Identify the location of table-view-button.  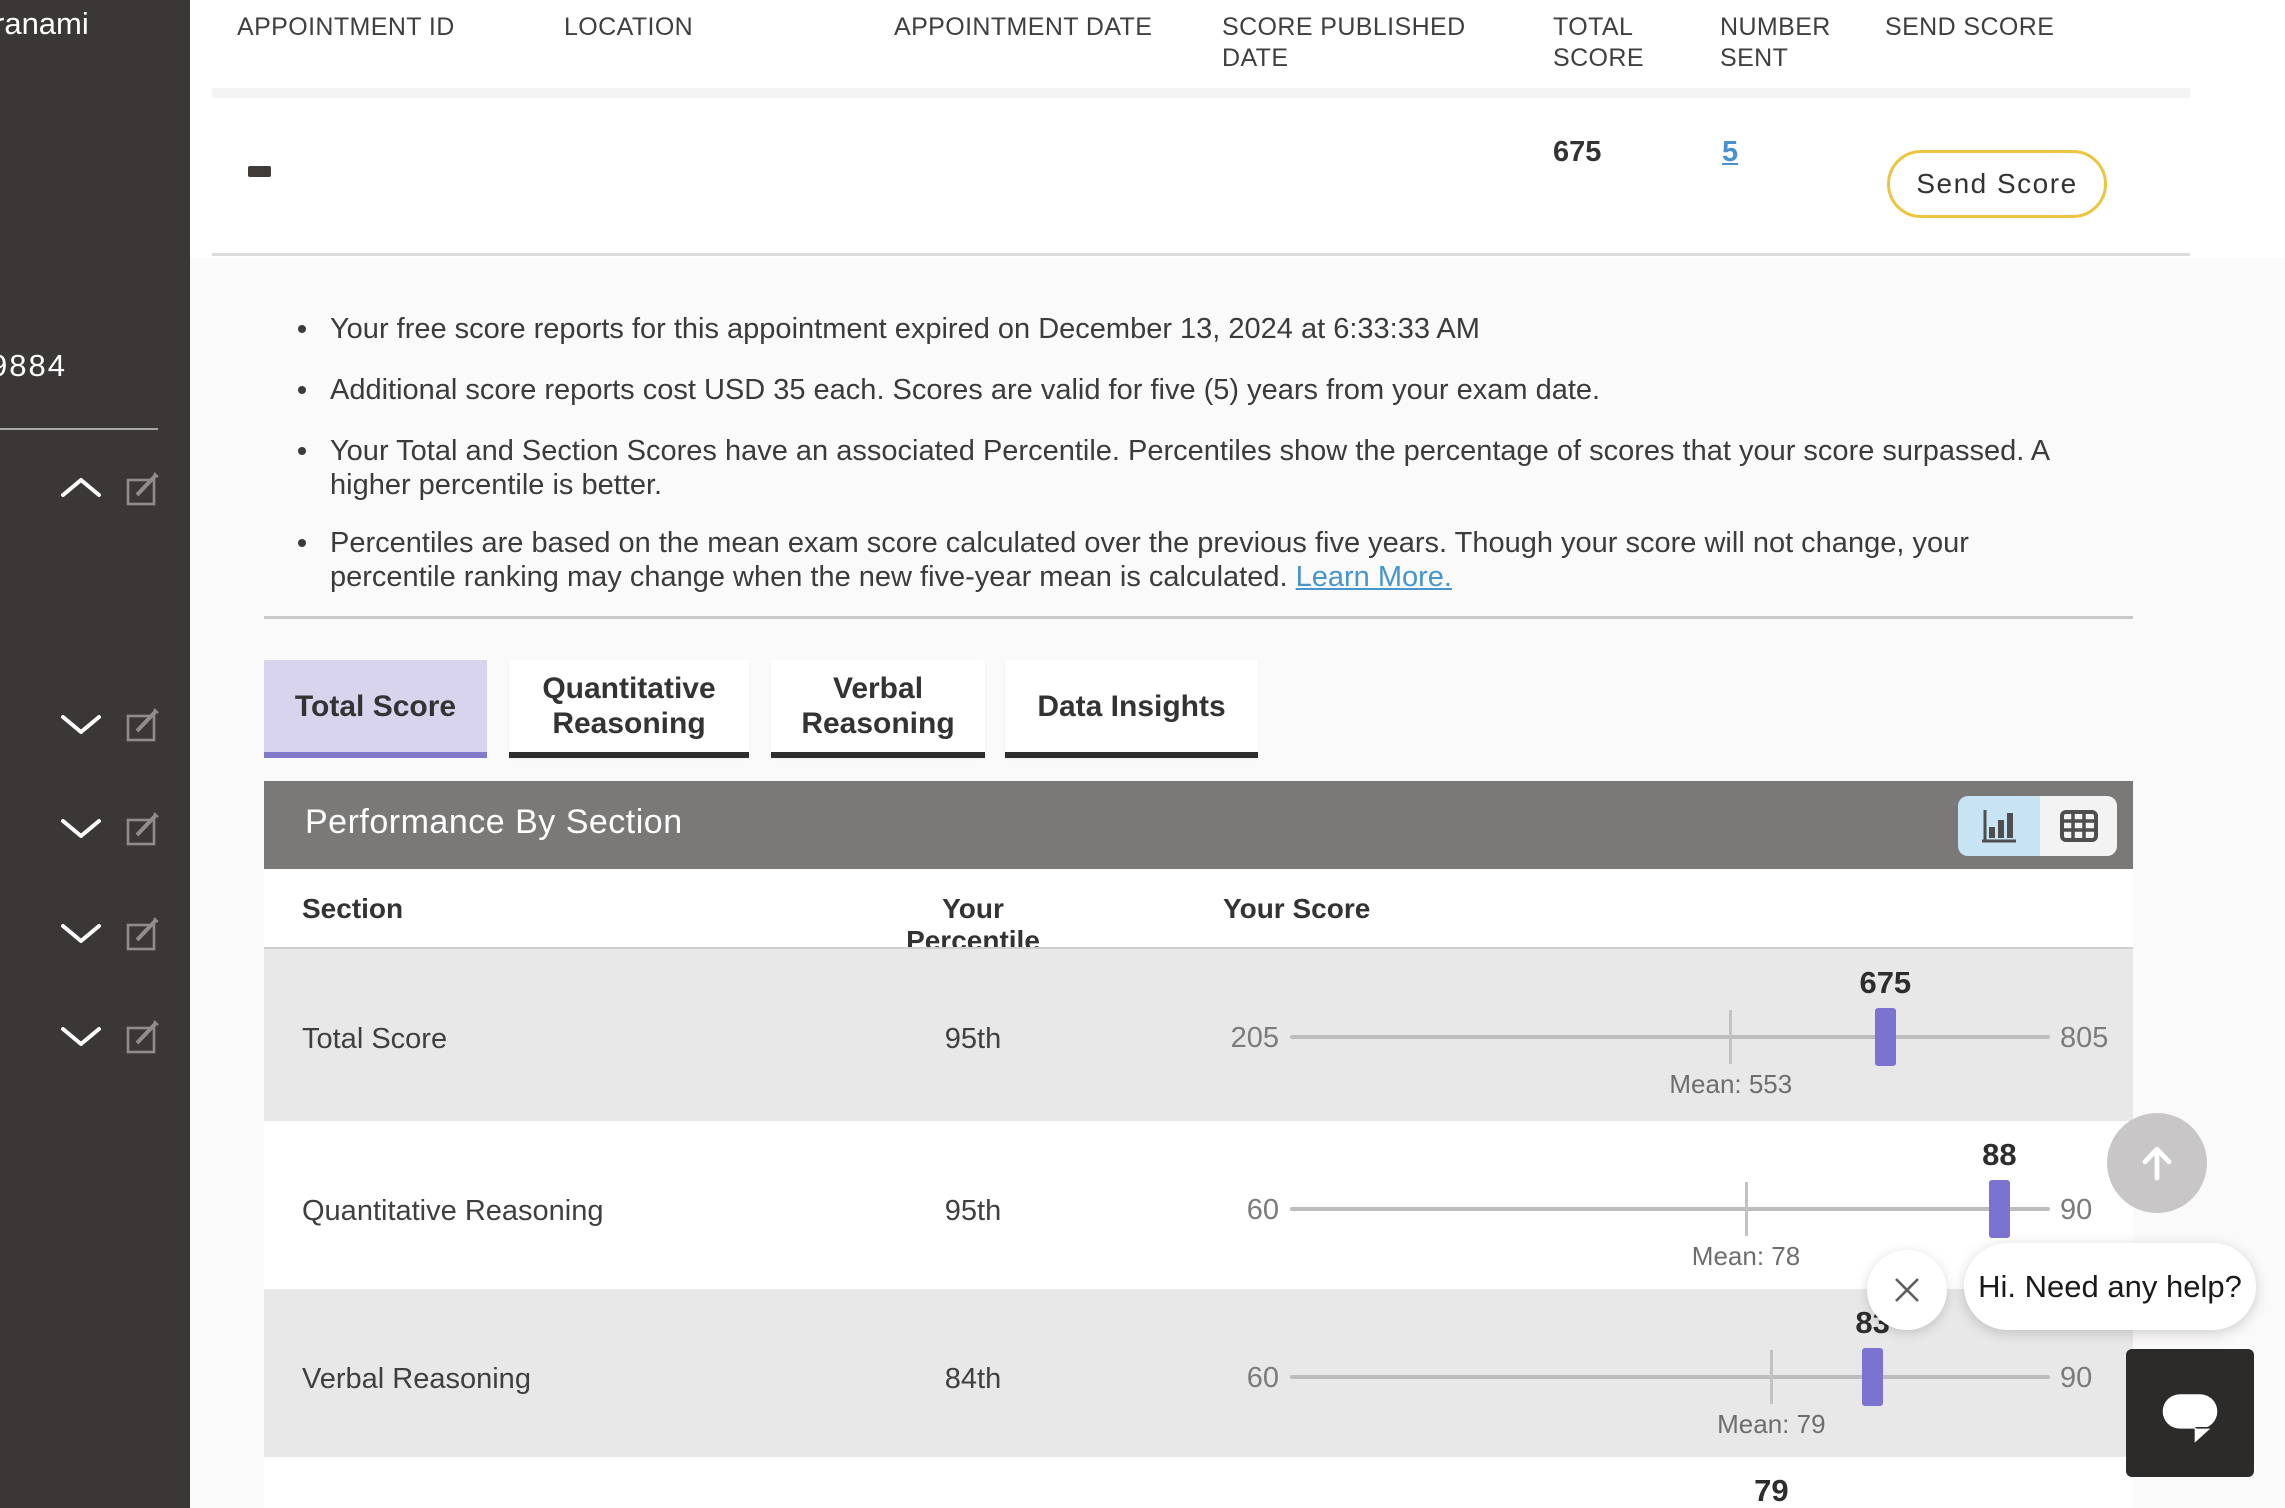
(2078, 826).